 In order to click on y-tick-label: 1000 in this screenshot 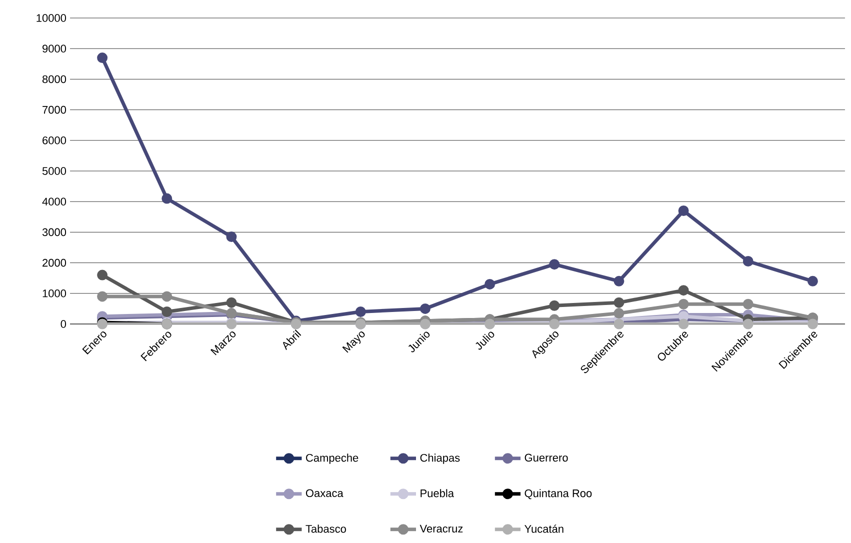, I will do `click(54, 294)`.